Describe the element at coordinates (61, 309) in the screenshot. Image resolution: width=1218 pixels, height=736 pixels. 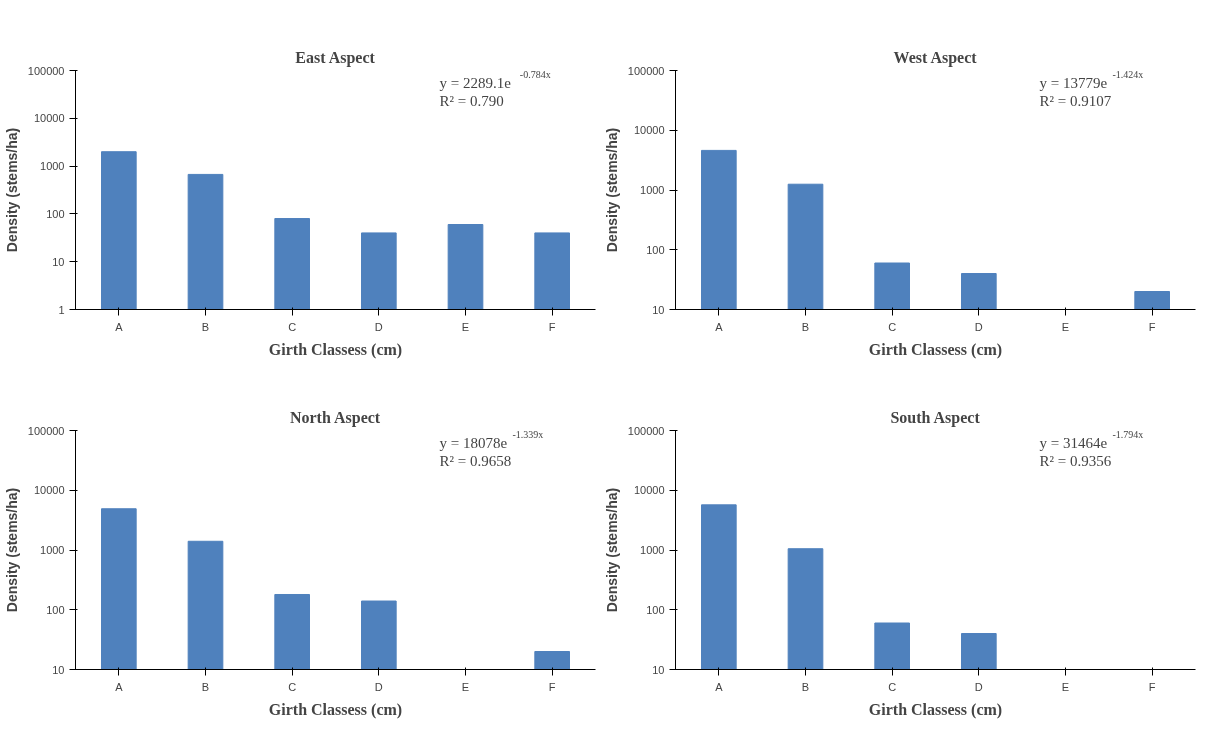
I see `y-tick-label: 1` at that location.